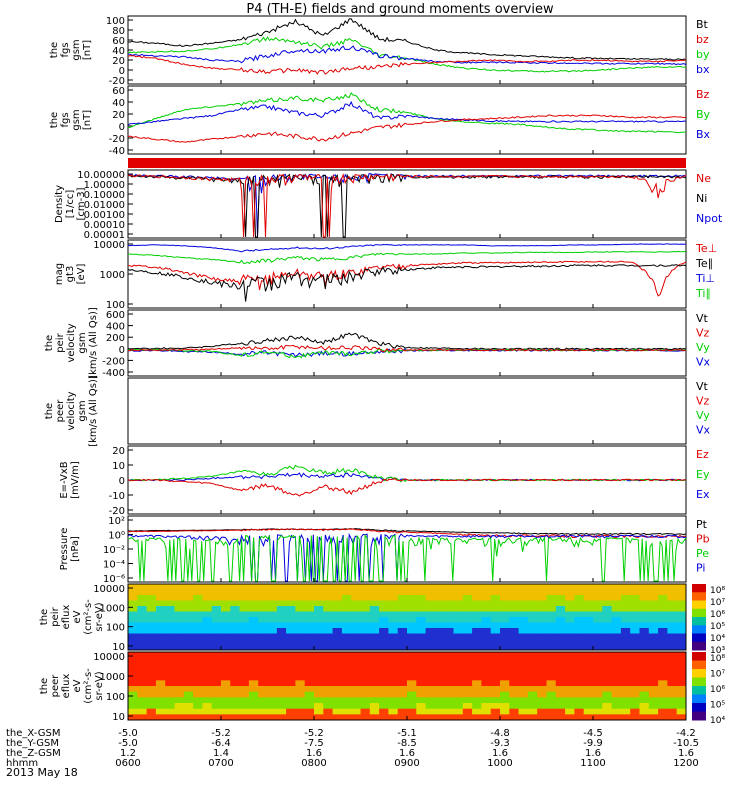 Image resolution: width=750 pixels, height=800 pixels. What do you see at coordinates (699, 665) in the screenshot?
I see `colorbar-segment` at bounding box center [699, 665].